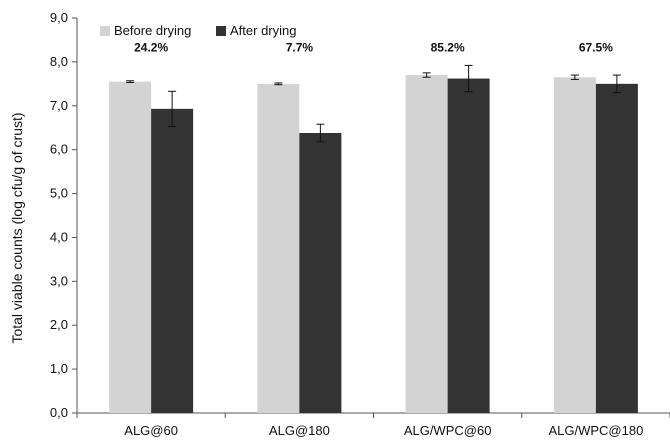 The height and width of the screenshot is (446, 670). I want to click on x-tick-label: ALG/WPC@180, so click(595, 430).